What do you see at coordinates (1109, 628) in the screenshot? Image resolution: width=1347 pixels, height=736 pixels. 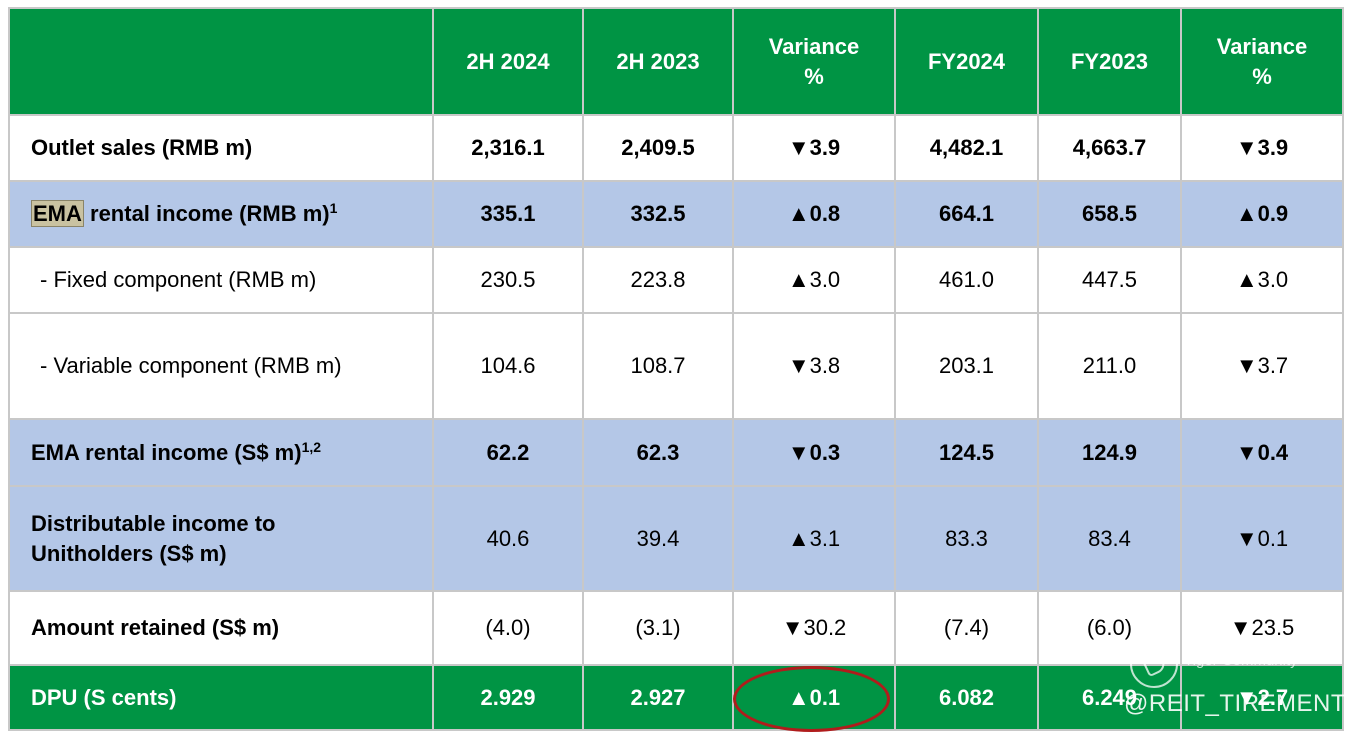 I see `cell-fy2023: (6.0)` at bounding box center [1109, 628].